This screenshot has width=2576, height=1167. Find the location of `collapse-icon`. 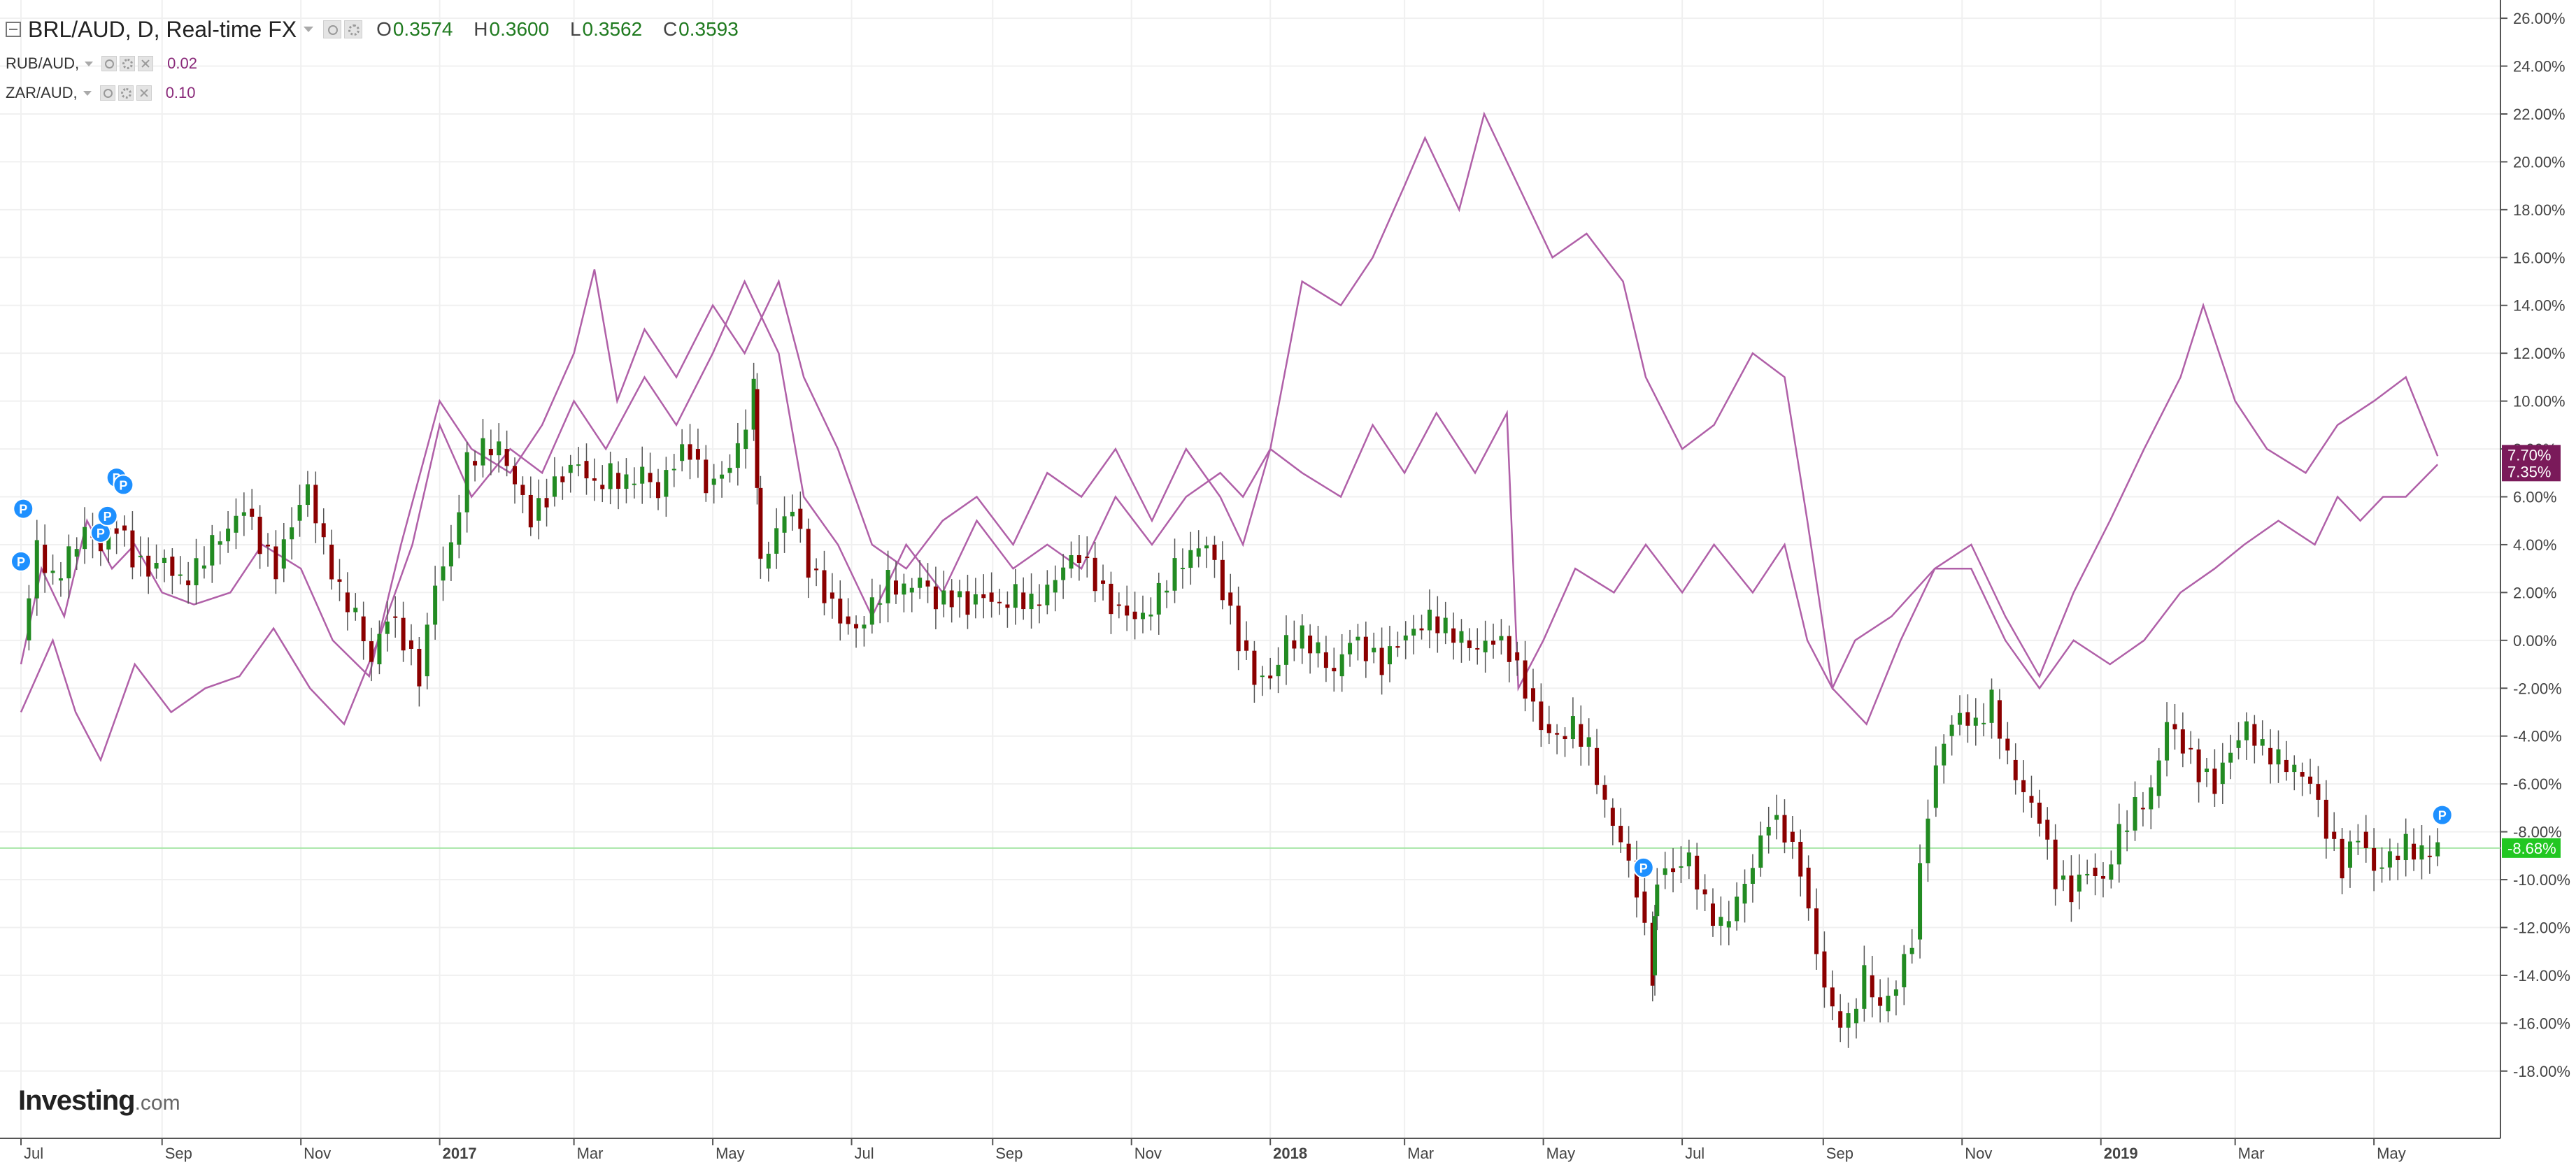

collapse-icon is located at coordinates (13, 29).